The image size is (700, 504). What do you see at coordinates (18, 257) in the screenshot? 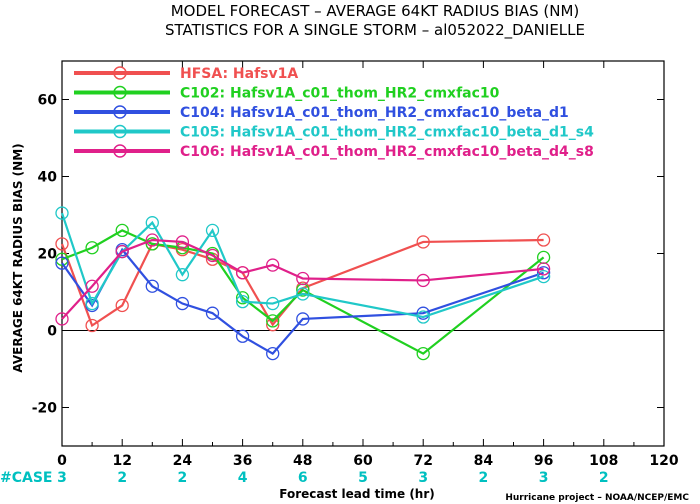
I see `y-axis-label: AVERAGE 64KT RADIUS BIAS (NM)` at bounding box center [18, 257].